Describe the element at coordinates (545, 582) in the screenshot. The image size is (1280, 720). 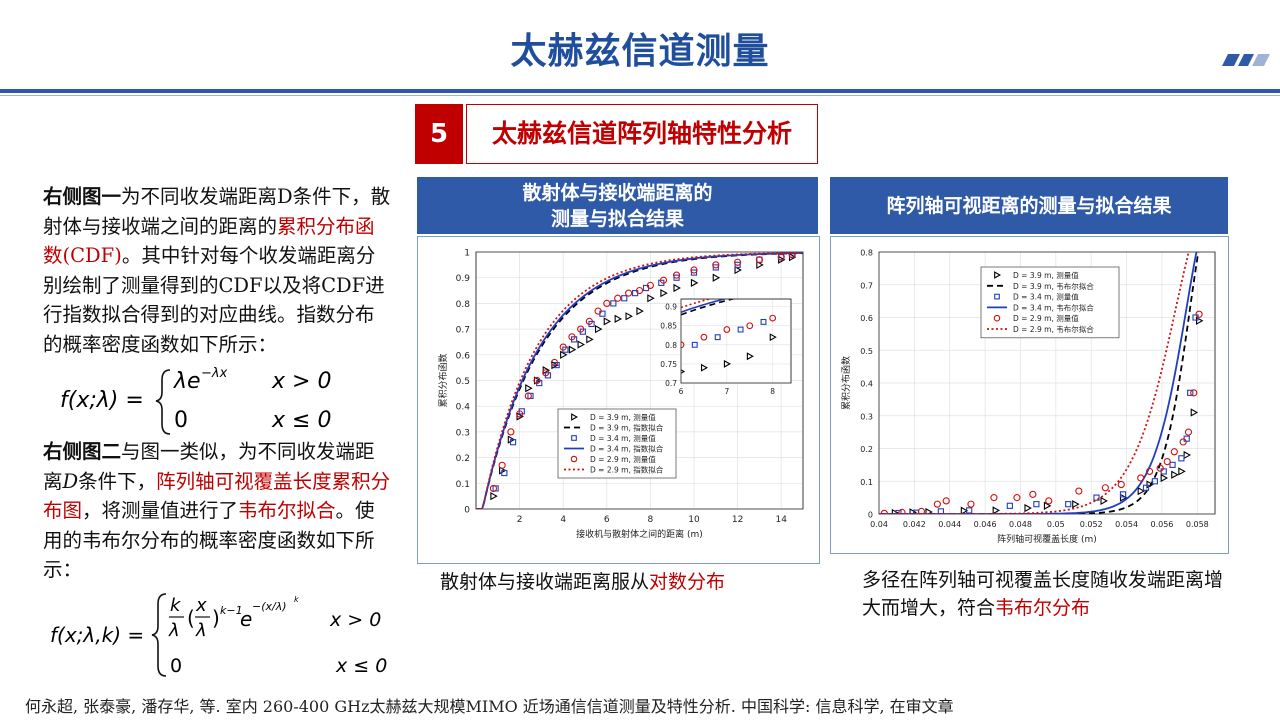
I see `caption-a-text: 散射体与接收端距离服从` at that location.